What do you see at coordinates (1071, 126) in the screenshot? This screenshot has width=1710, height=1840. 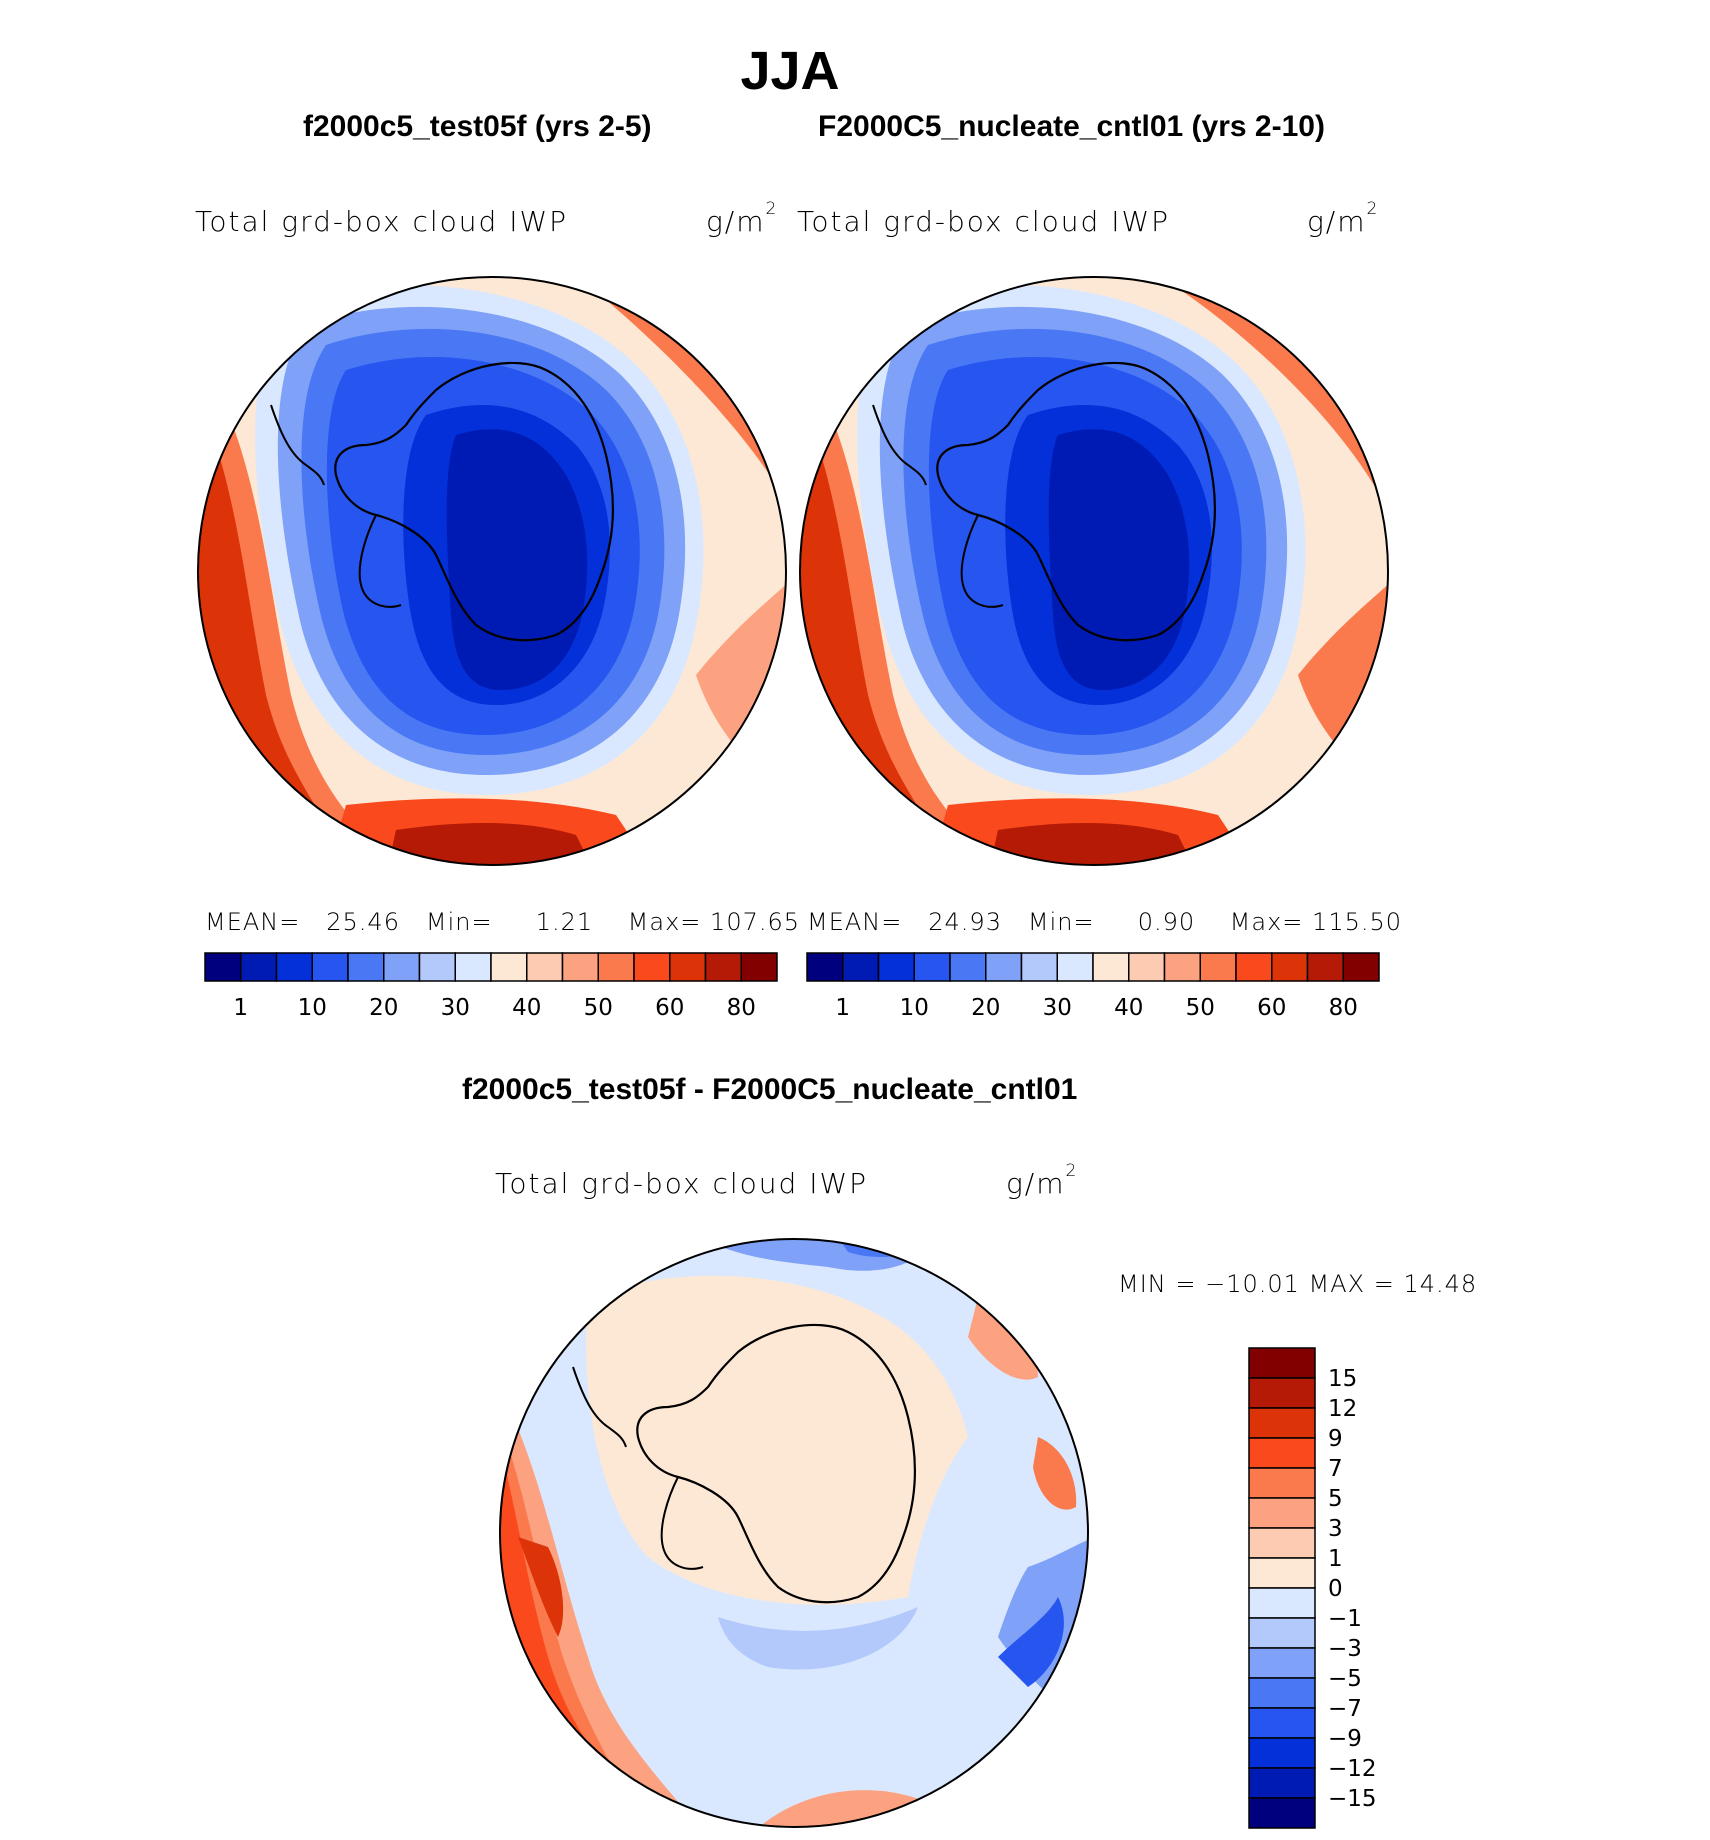 I see `panel-2-case-title: F2000C5_nucleate_cntl01 (yrs 2-10)` at bounding box center [1071, 126].